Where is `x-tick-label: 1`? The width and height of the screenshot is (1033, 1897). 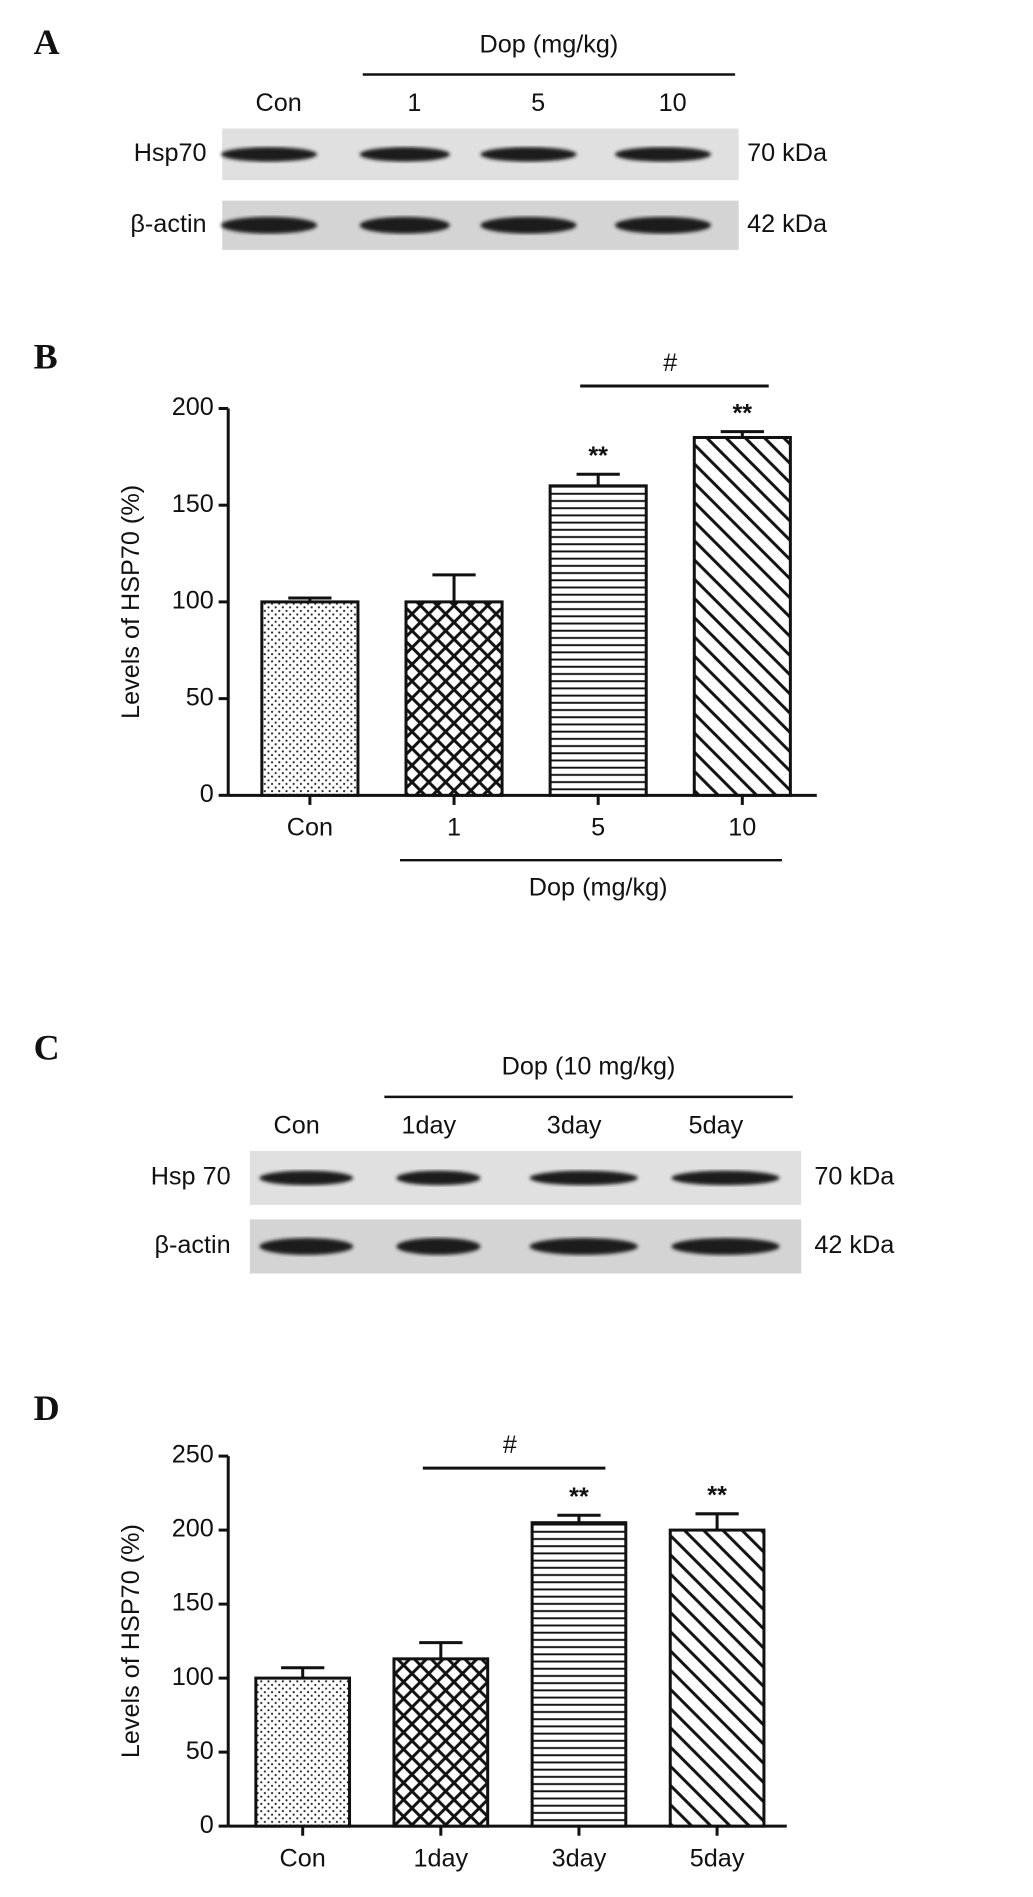 x-tick-label: 1 is located at coordinates (454, 828).